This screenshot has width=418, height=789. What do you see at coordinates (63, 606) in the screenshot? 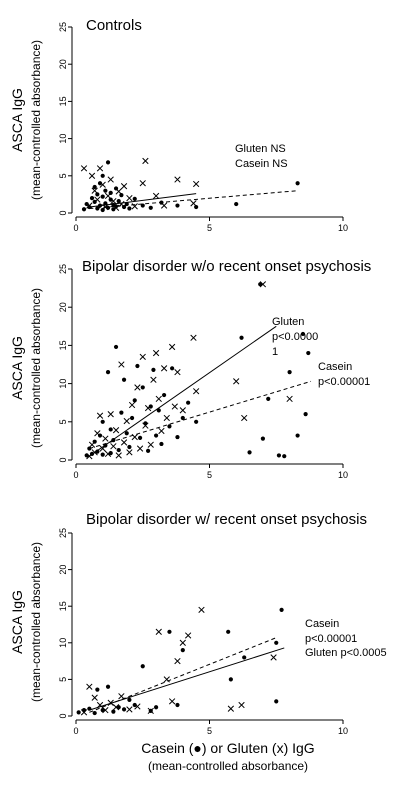
I see `y-tick-label: 15` at bounding box center [63, 606].